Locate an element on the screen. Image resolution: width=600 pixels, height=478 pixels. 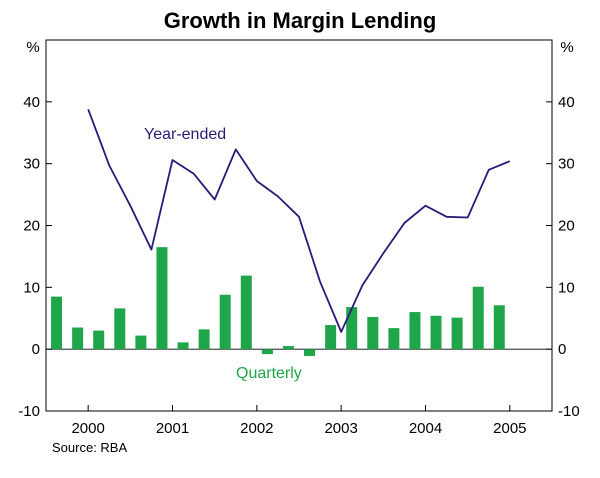
year-label: 2004 is located at coordinates (425, 428).